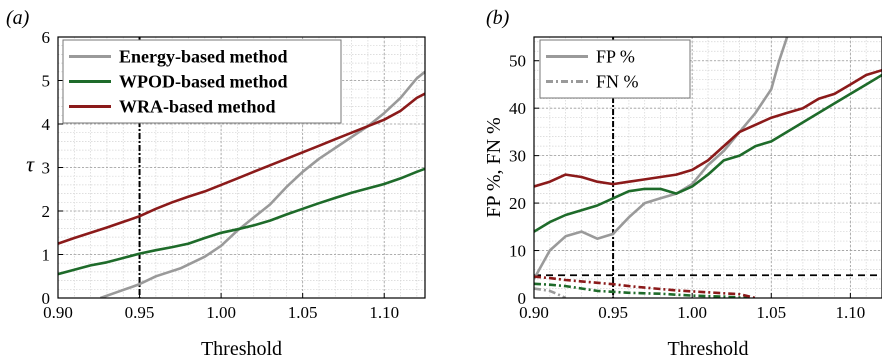 Image resolution: width=882 pixels, height=361 pixels. I want to click on panel-label: (b), so click(498, 18).